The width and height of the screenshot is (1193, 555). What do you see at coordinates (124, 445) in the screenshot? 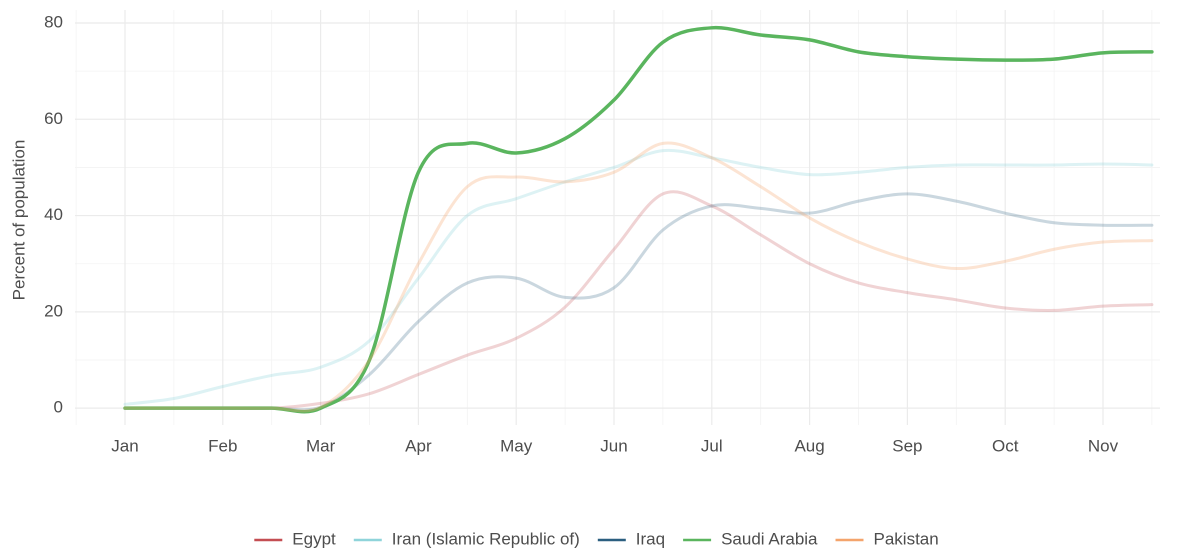
I see `x-tick-label: Jan` at bounding box center [124, 445].